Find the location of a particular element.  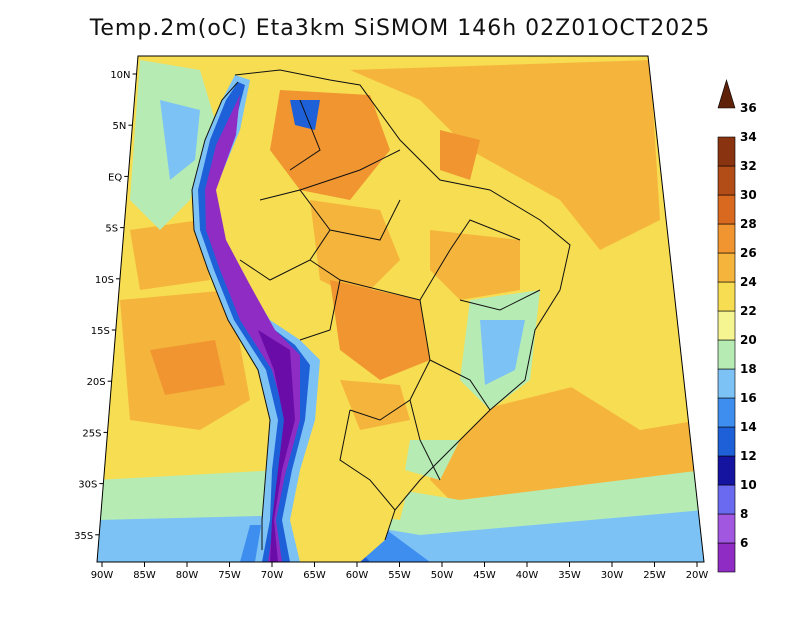

lon-tick-label: 75W is located at coordinates (229, 575).